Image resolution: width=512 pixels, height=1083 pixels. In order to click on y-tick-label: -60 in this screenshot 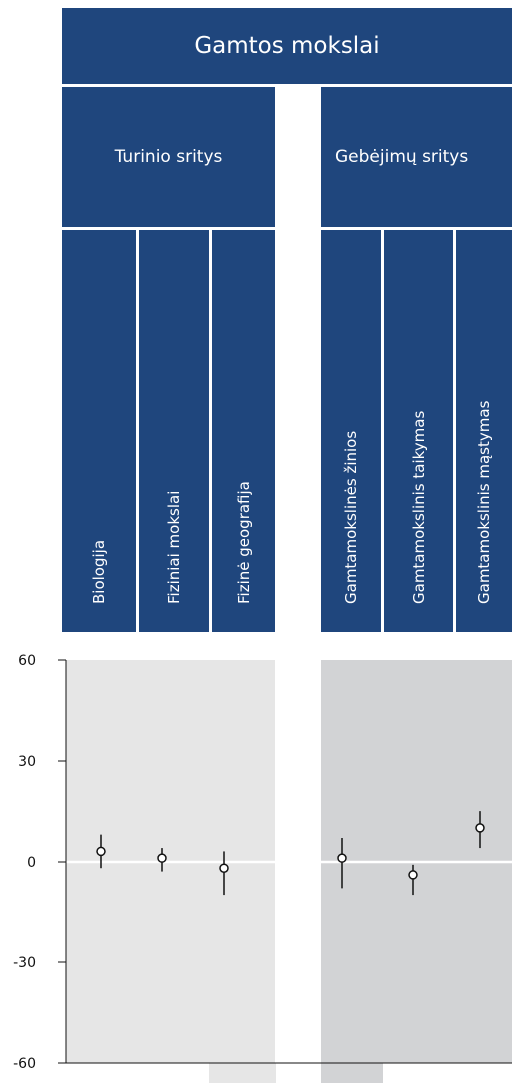, I will do `click(24, 1064)`.